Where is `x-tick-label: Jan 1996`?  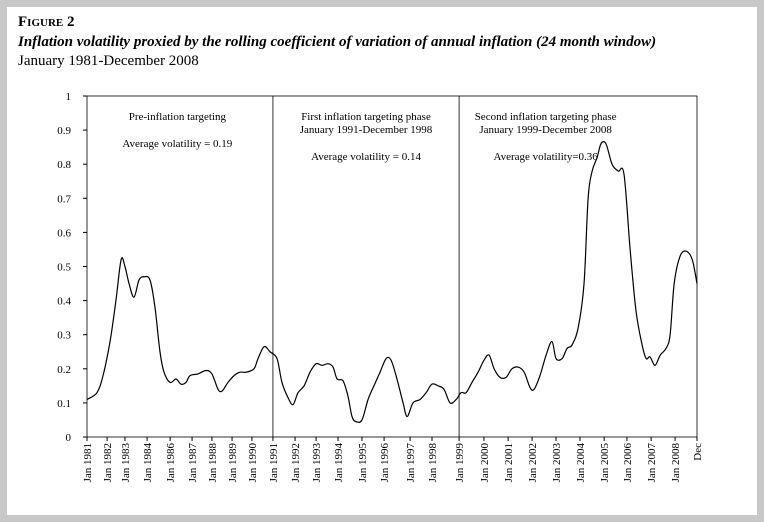 x-tick-label: Jan 1996 is located at coordinates (385, 463).